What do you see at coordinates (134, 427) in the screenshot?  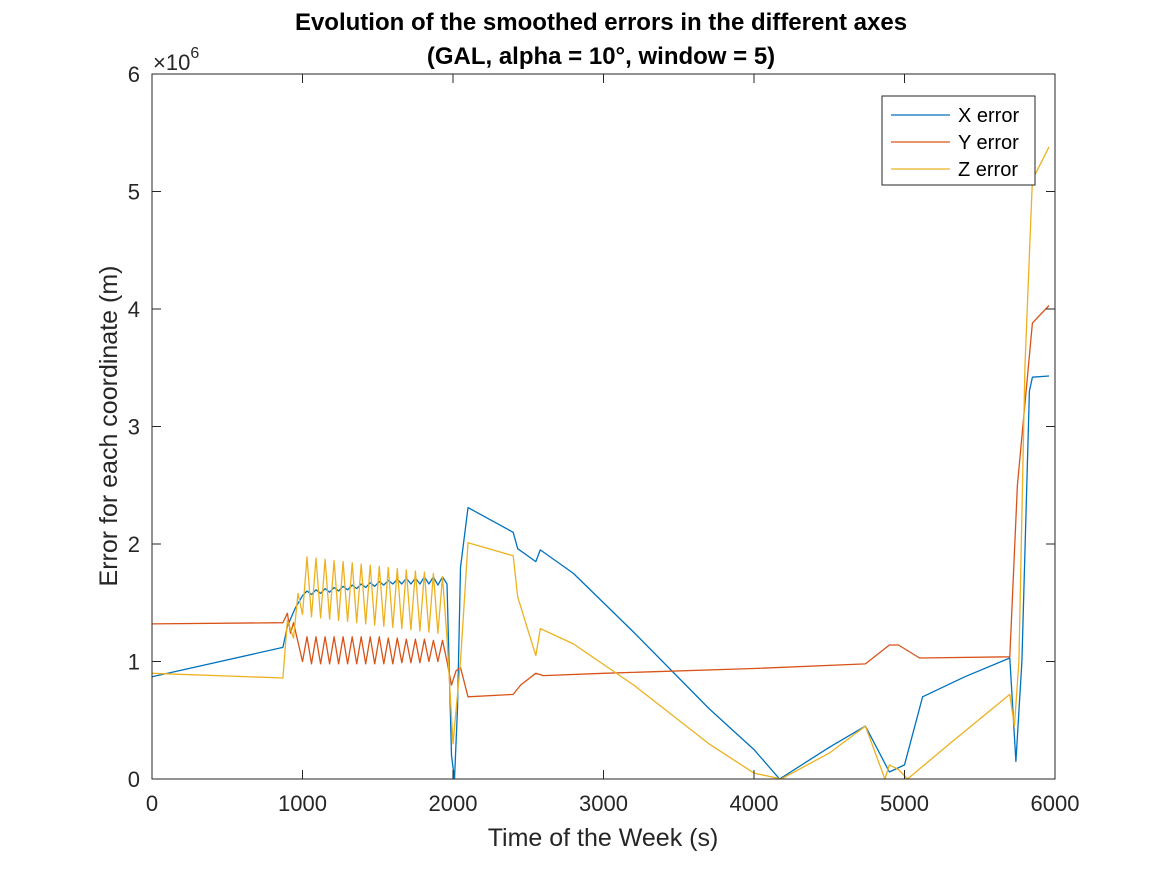 I see `y-tick-label: 3` at bounding box center [134, 427].